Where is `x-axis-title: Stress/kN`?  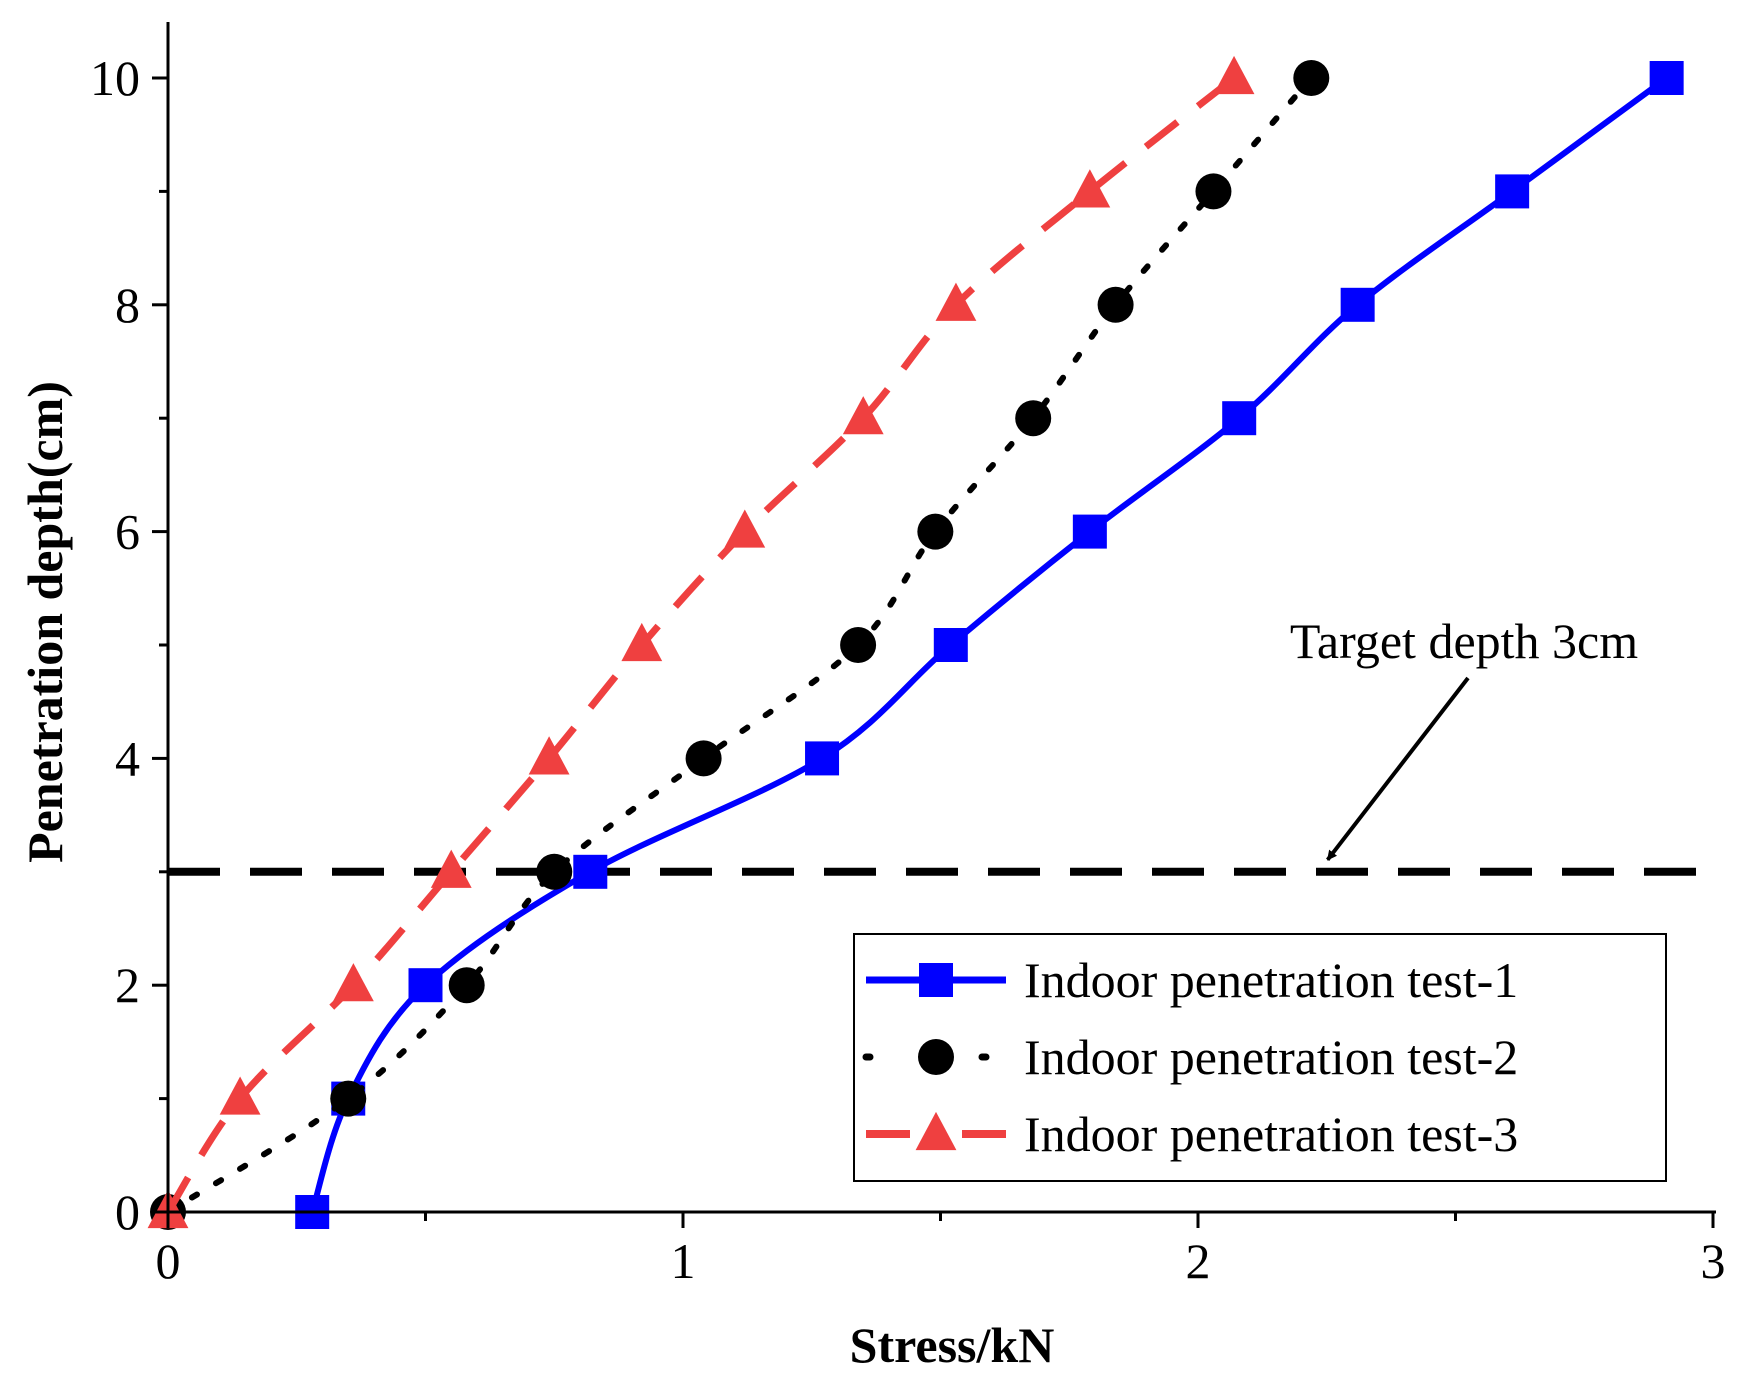
x-axis-title: Stress/kN is located at coordinates (952, 1345).